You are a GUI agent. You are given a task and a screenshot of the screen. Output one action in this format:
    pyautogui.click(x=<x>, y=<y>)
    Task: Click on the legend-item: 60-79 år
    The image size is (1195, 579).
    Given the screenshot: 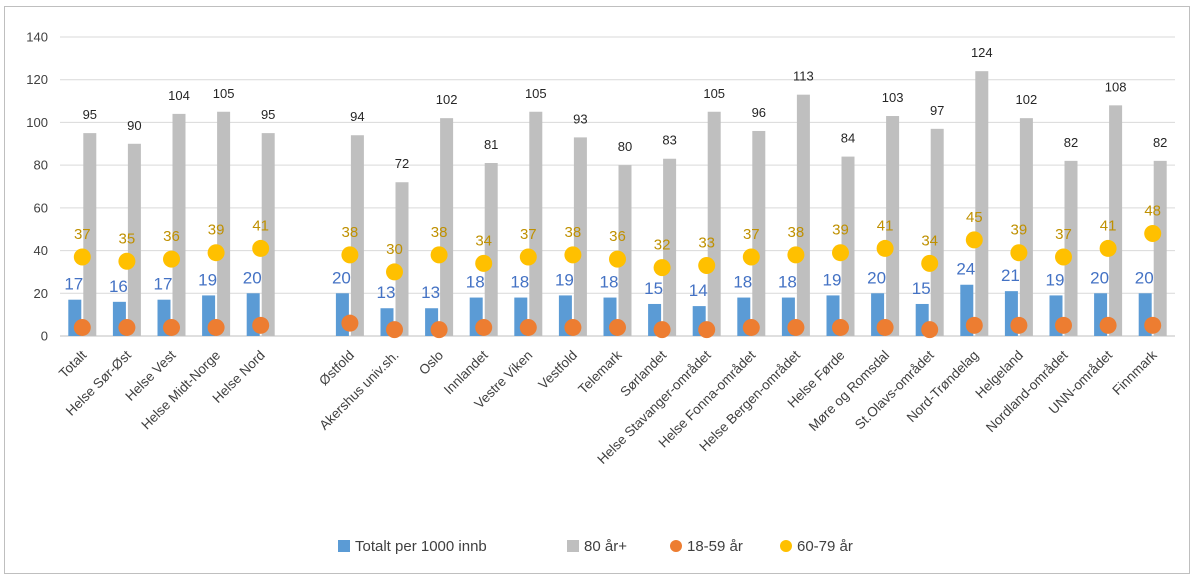 What is the action you would take?
    pyautogui.click(x=816, y=546)
    